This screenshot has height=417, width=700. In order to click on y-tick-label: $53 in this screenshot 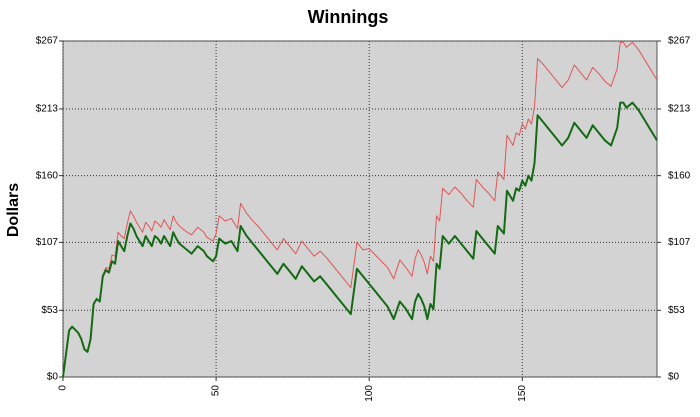, I will do `click(49, 310)`.